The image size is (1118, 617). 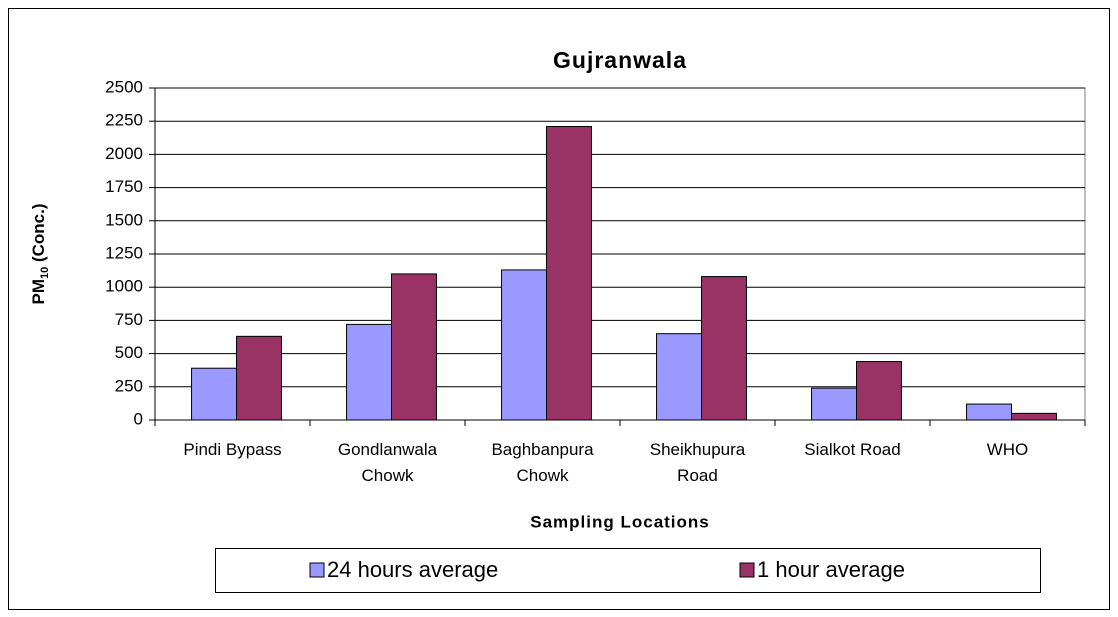 What do you see at coordinates (124, 252) in the screenshot?
I see `y-tick-label: 1250` at bounding box center [124, 252].